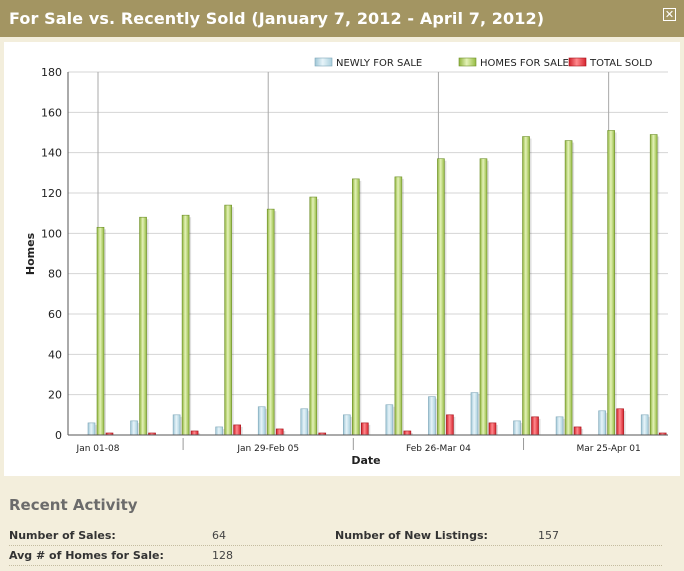 Image resolution: width=684 pixels, height=571 pixels. What do you see at coordinates (51, 233) in the screenshot?
I see `y-tick-label: 100` at bounding box center [51, 233].